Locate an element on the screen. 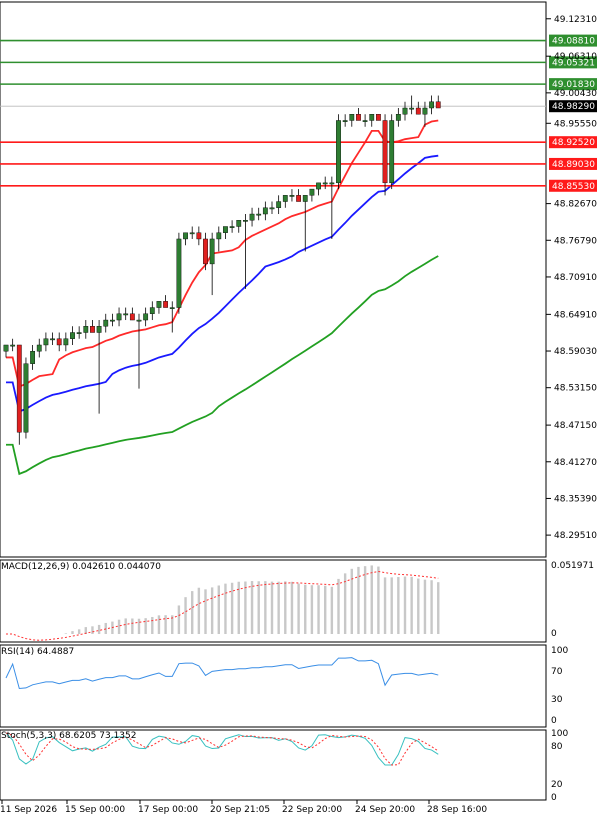  price-tick-label: 48.35390 is located at coordinates (575, 499).